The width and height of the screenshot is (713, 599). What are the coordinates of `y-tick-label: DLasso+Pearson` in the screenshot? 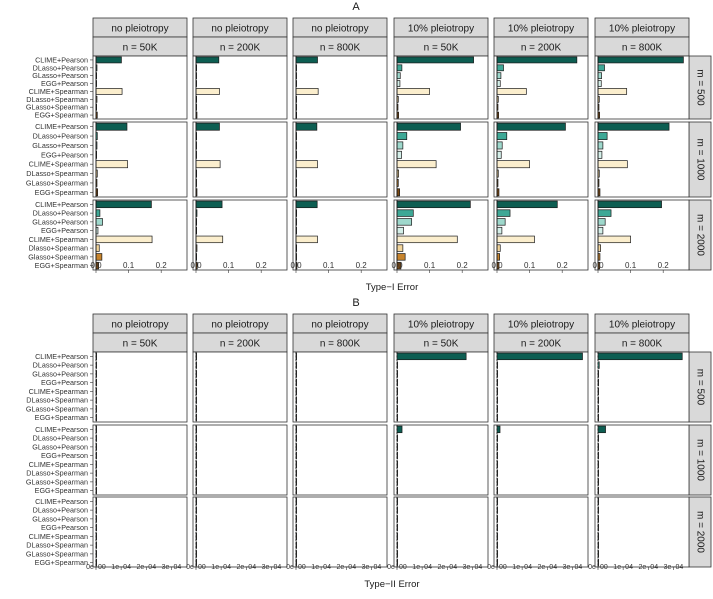 It's located at (60, 213).